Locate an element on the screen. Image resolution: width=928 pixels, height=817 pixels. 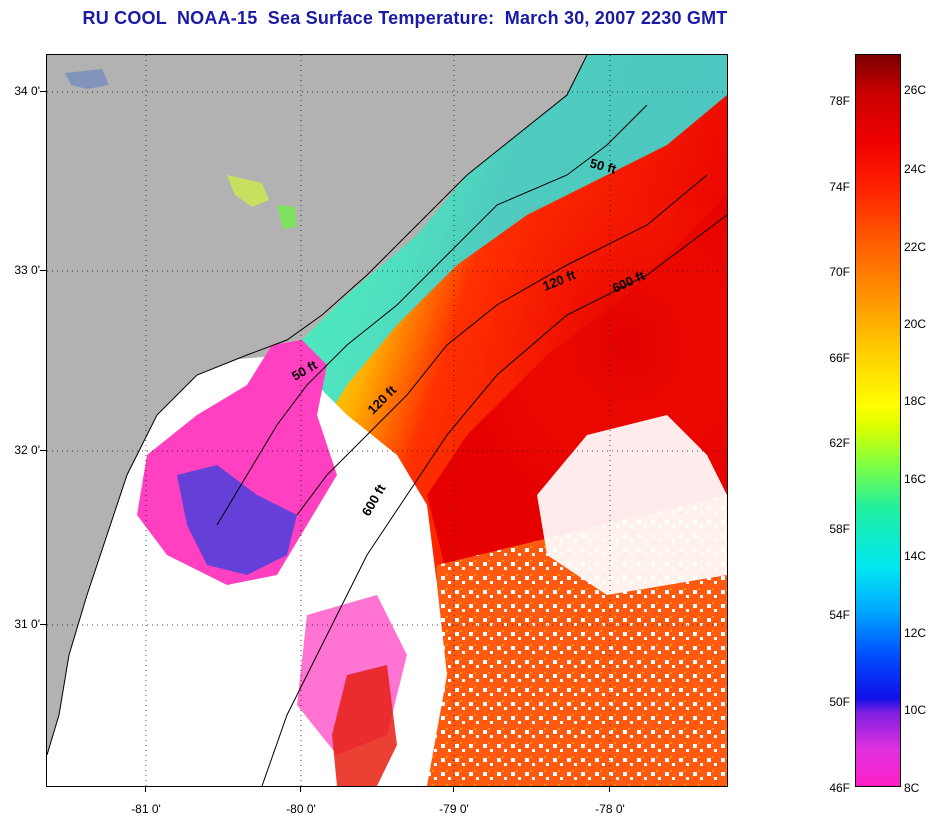
colorbar-label-f: 50F is located at coordinates (839, 702).